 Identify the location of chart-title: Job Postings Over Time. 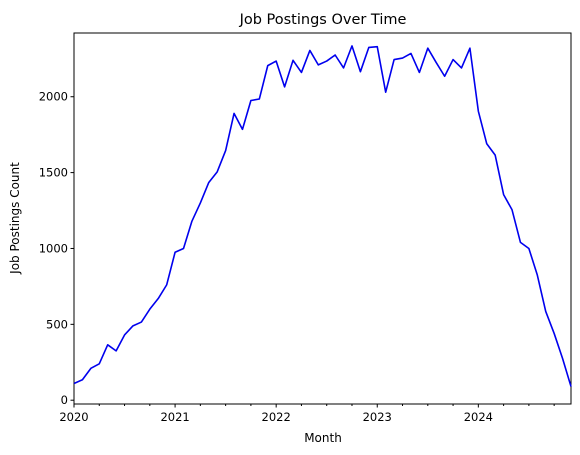
(323, 20).